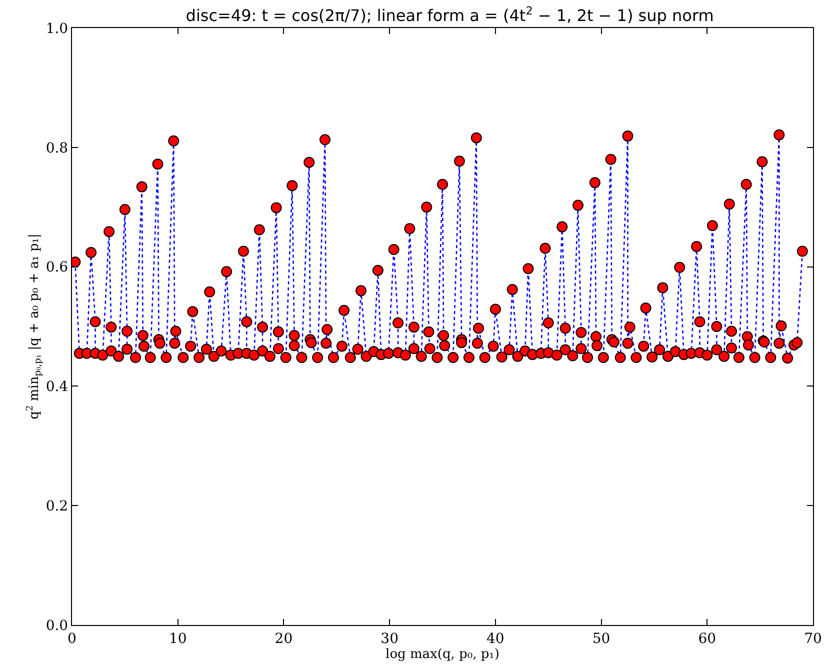  What do you see at coordinates (283, 638) in the screenshot?
I see `x-tick-label: 20` at bounding box center [283, 638].